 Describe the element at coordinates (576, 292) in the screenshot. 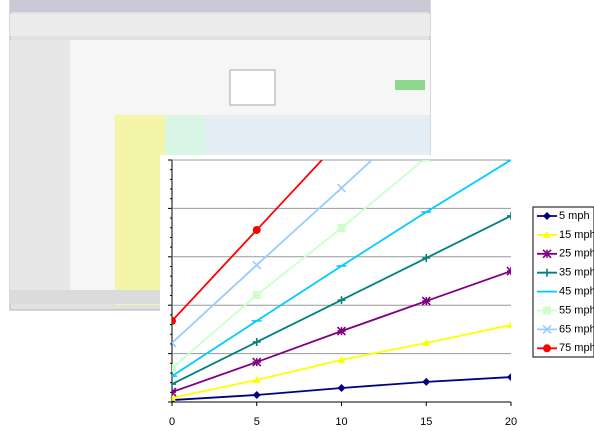

I see `legend-label: 45 mph` at that location.